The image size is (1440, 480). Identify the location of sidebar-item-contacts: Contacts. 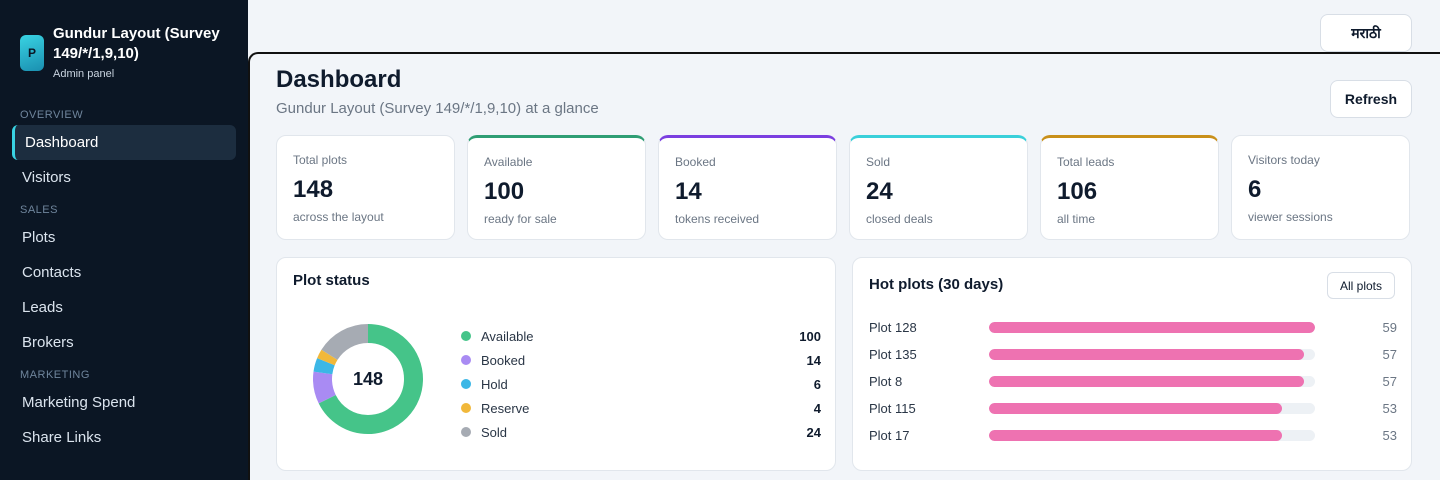
(52, 272).